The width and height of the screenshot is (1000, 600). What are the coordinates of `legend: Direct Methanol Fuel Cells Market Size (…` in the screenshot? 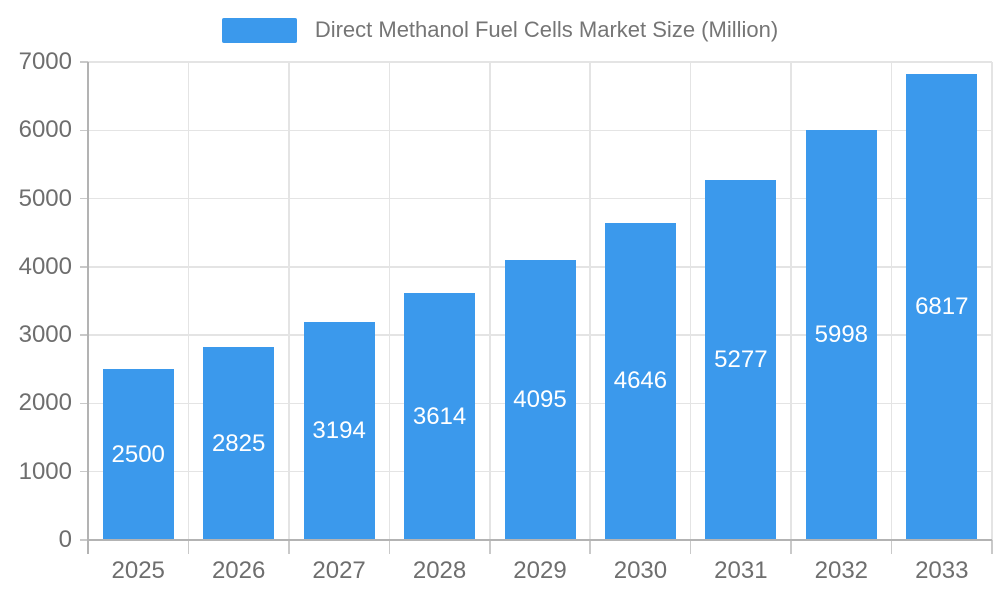 It's located at (500, 30).